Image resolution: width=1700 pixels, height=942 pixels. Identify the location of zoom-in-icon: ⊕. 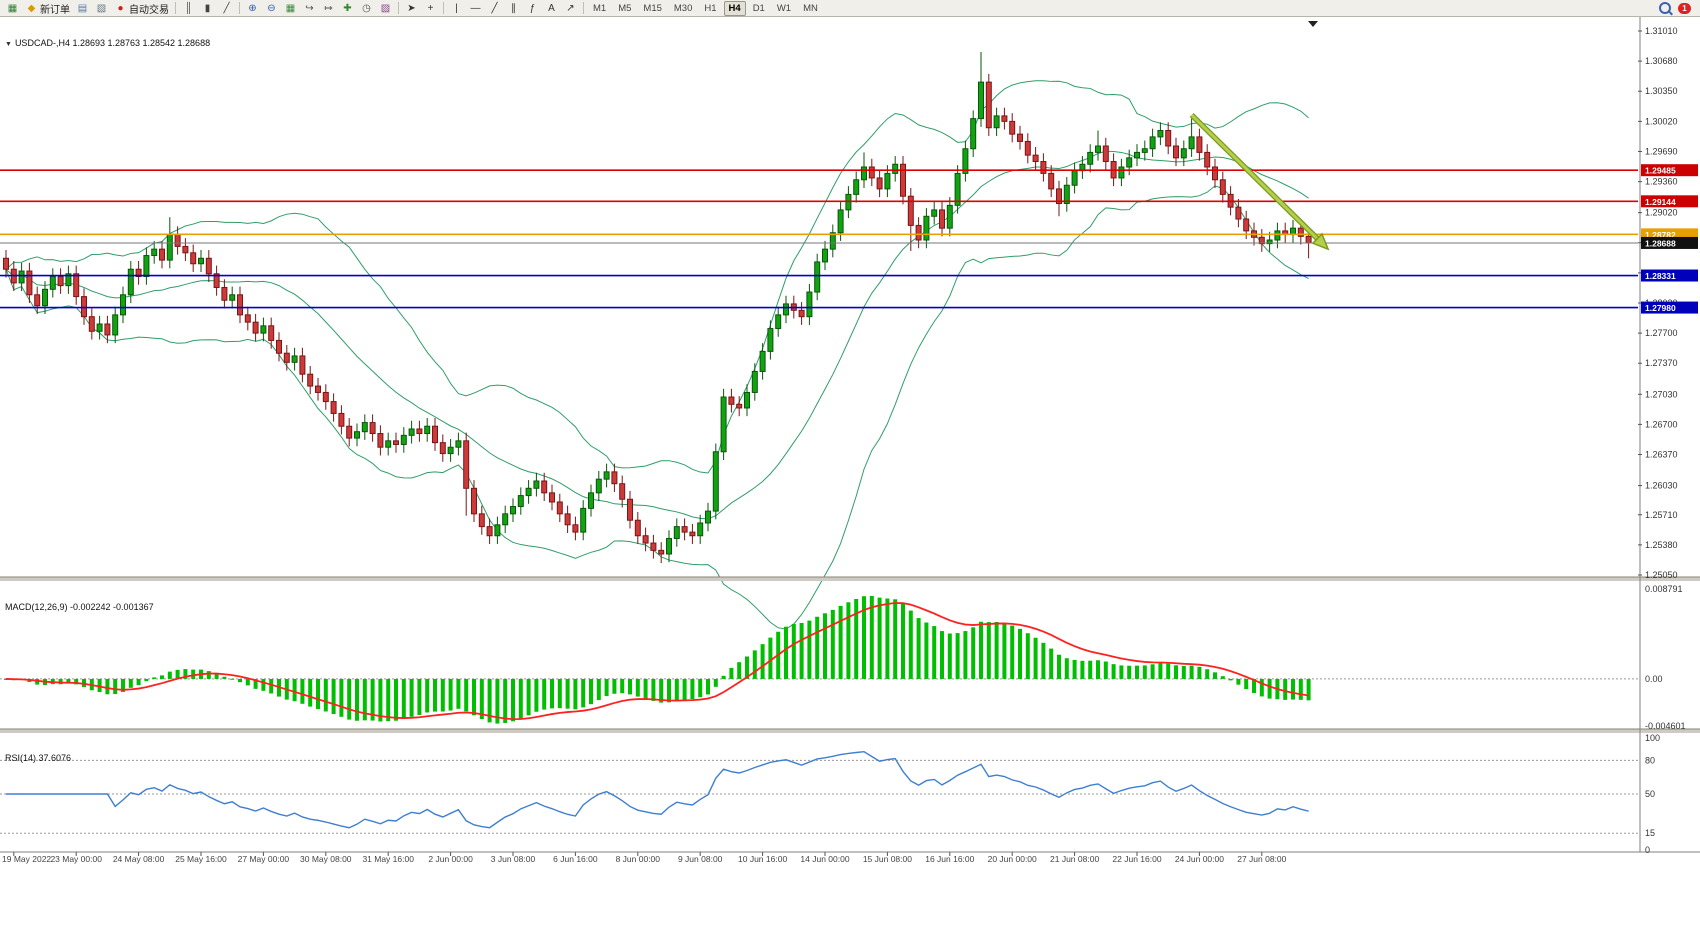
(252, 8).